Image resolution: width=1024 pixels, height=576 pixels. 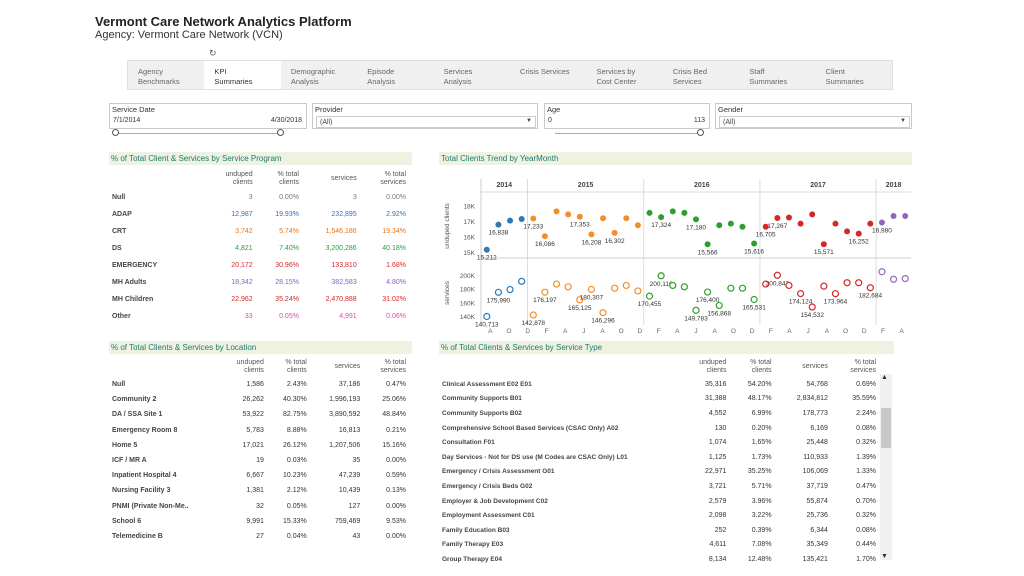 I want to click on table-cell: 10.23%, so click(x=295, y=476).